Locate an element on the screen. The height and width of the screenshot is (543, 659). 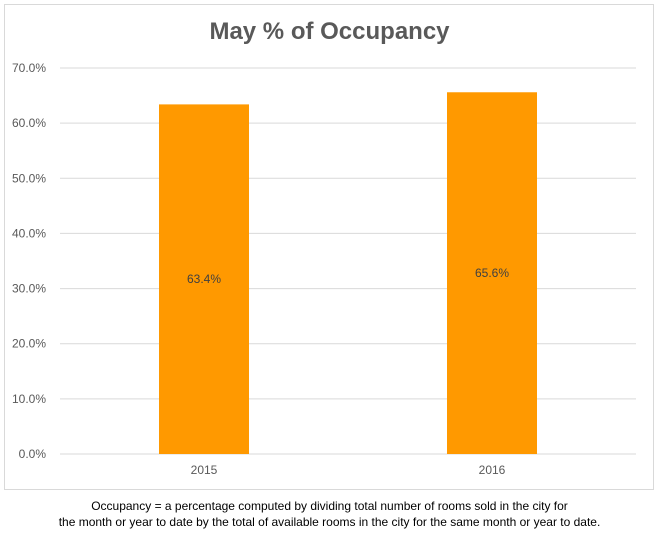
y-tick-label: 30.0% is located at coordinates (29, 289).